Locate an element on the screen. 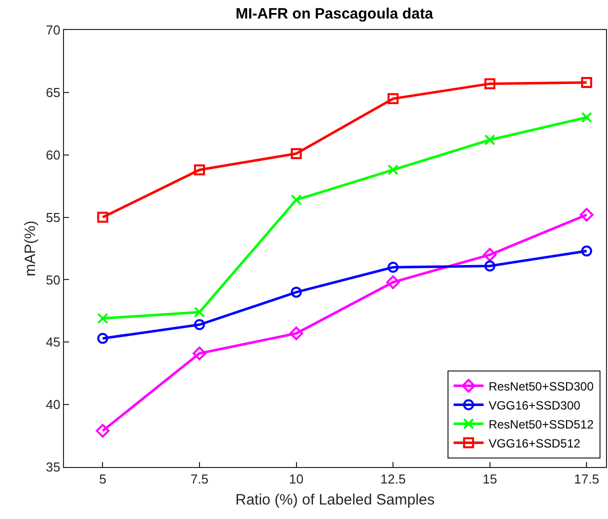 The width and height of the screenshot is (608, 519). legend-label: ResNet50+SSD300 is located at coordinates (541, 386).